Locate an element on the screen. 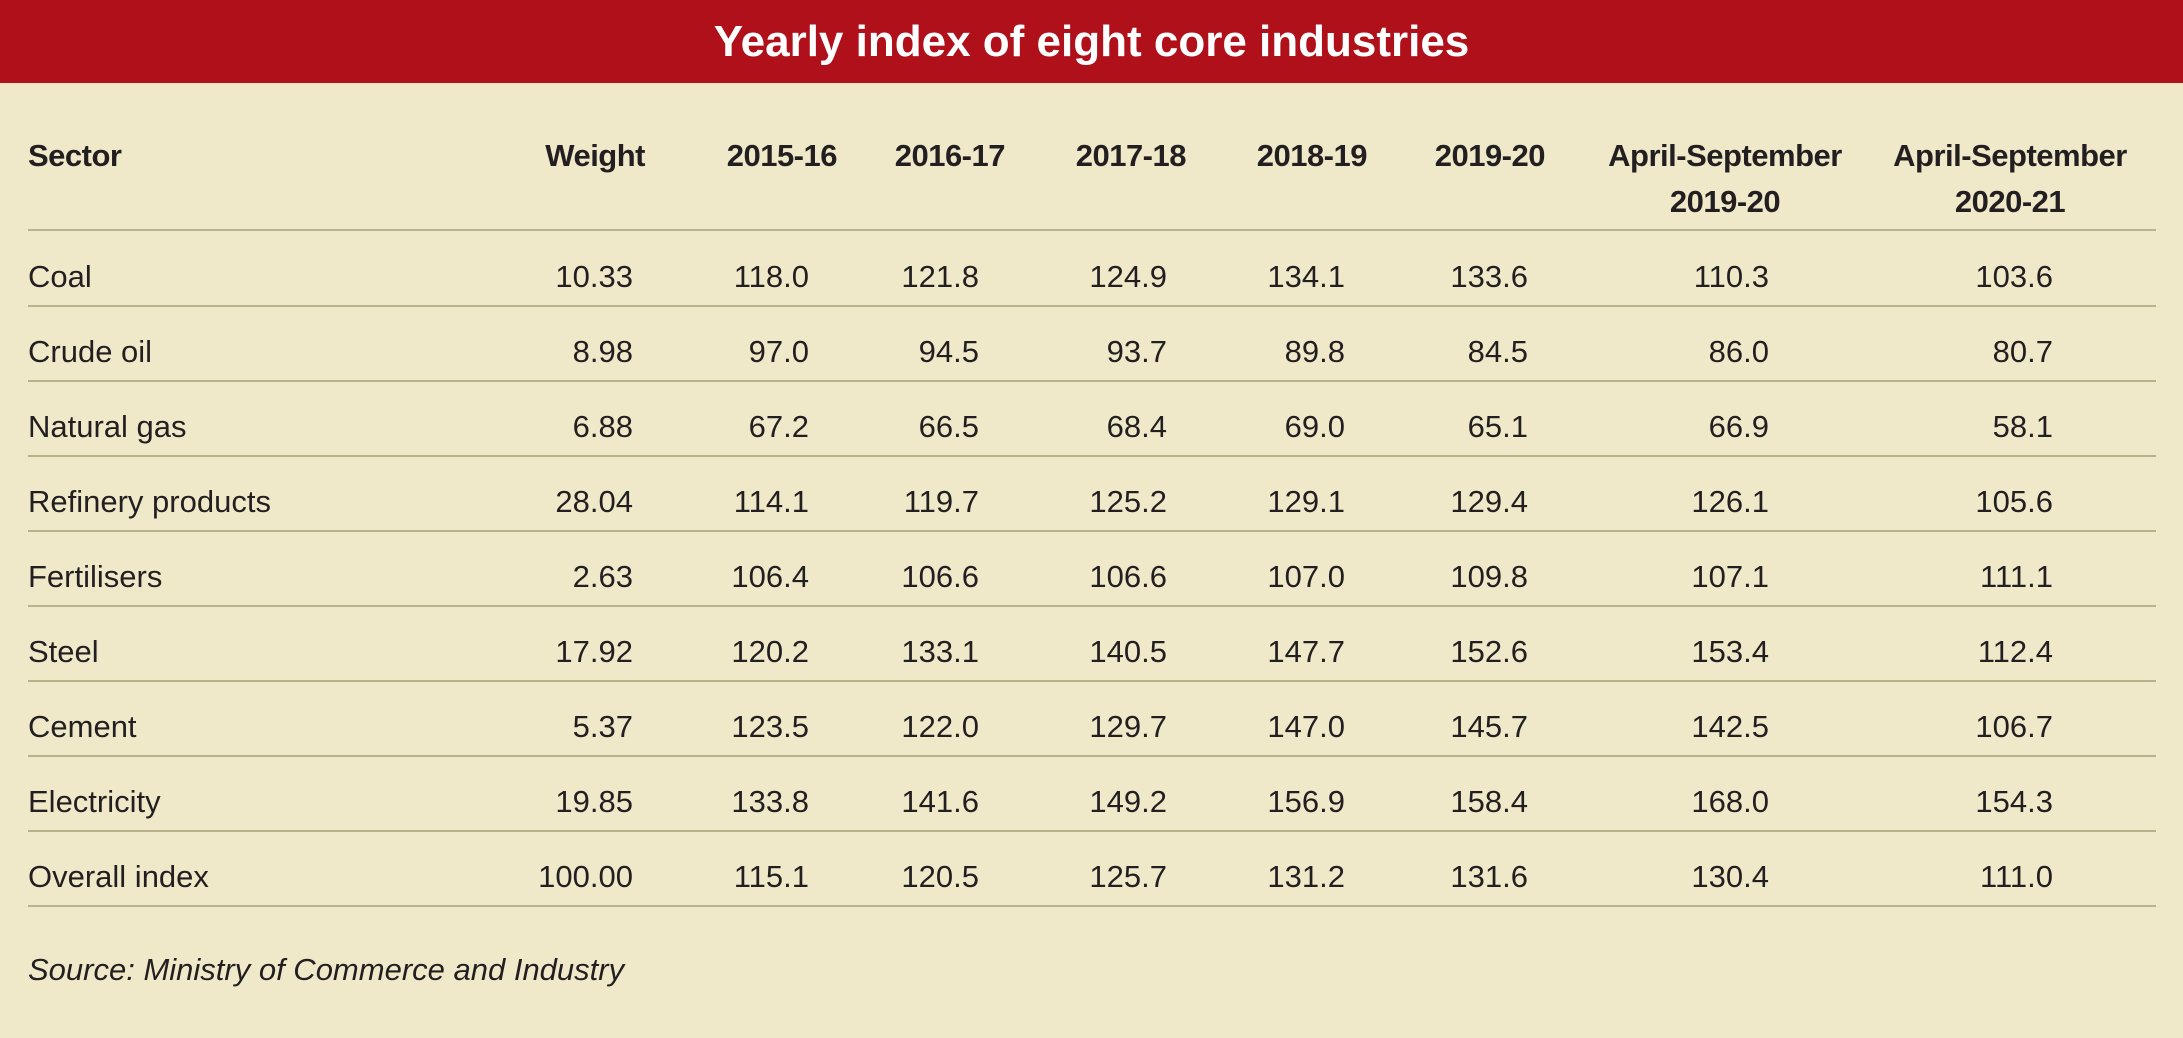 This screenshot has height=1038, width=2183. table-cell: 66.5 is located at coordinates (948, 426).